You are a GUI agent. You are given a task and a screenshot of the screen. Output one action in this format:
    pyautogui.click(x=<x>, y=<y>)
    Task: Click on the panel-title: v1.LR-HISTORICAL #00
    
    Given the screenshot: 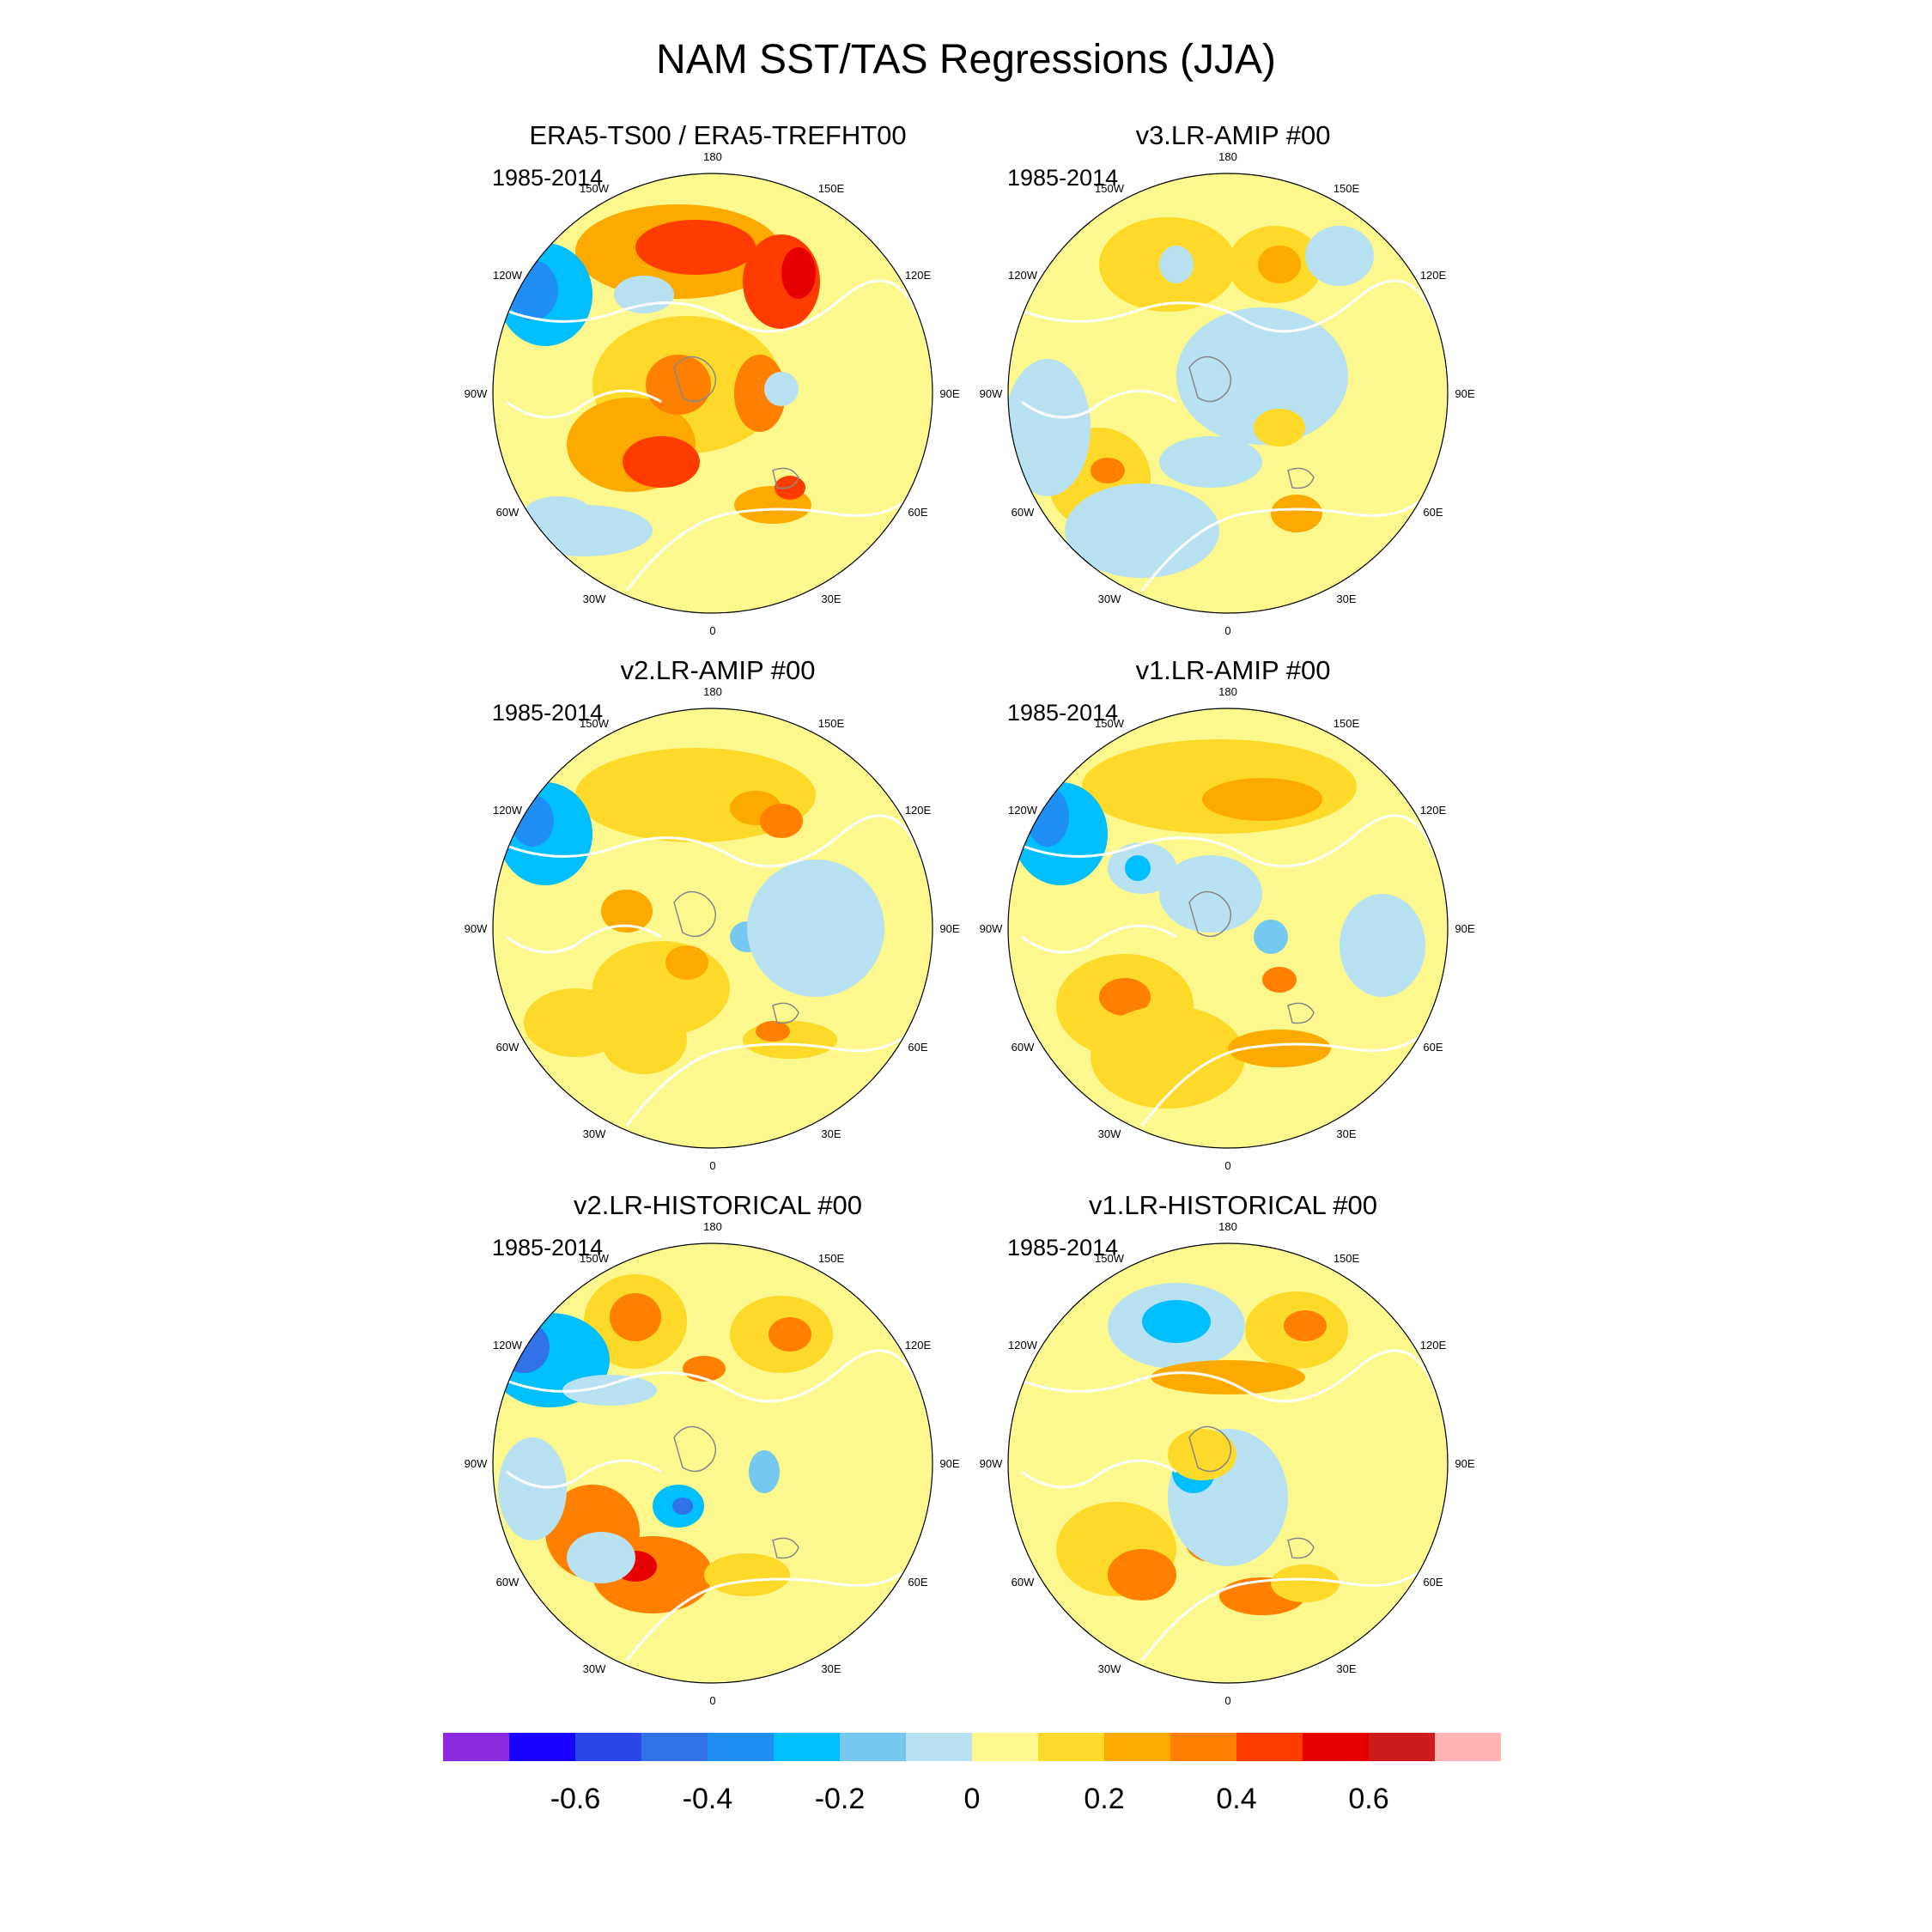 What is the action you would take?
    pyautogui.click(x=1233, y=1205)
    